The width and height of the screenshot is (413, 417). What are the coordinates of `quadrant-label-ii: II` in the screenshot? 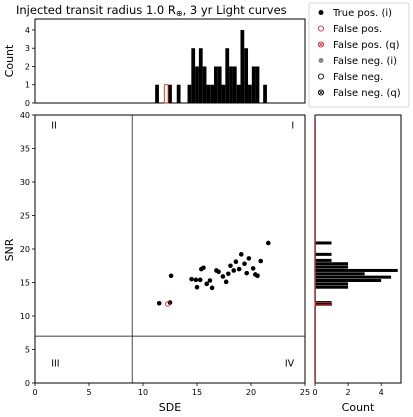 It's located at (54, 125).